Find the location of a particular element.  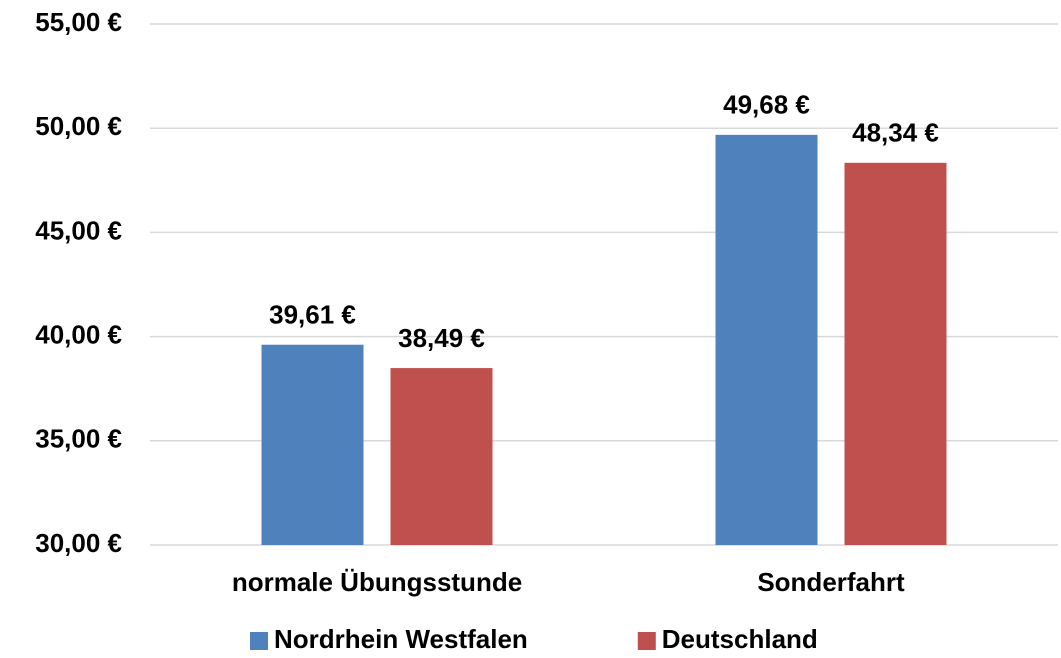

y-tick-label: 50,00 € is located at coordinates (78, 126).